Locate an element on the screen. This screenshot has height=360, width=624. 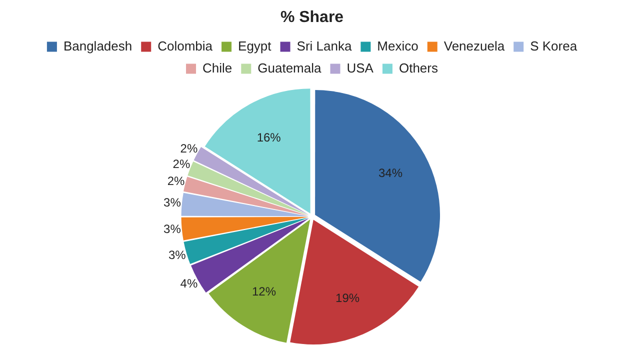
data-label: 4% is located at coordinates (189, 283).